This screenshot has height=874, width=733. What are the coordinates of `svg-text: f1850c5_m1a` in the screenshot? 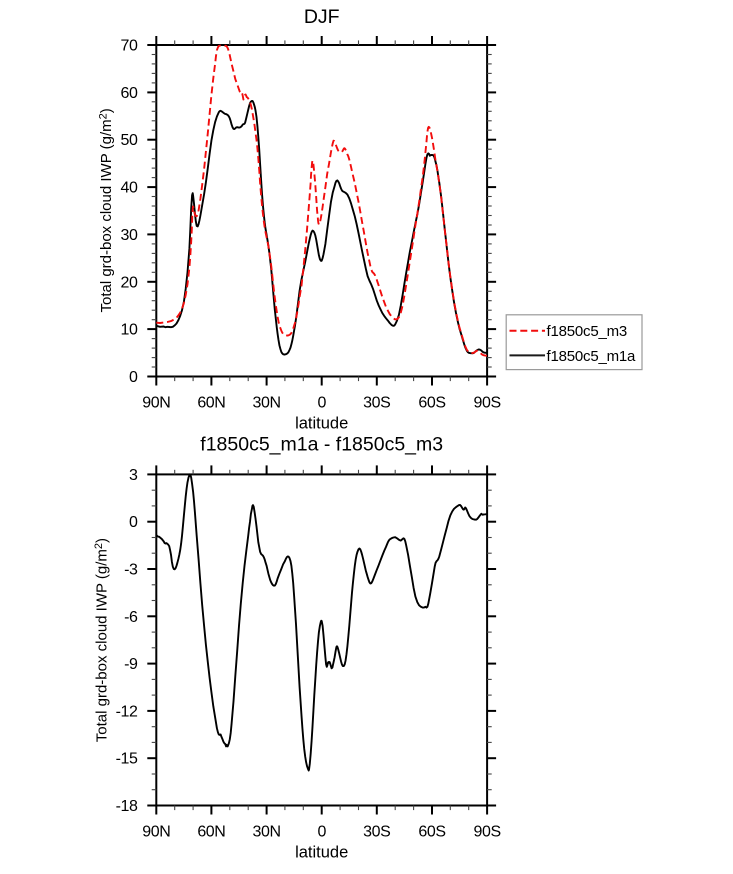 It's located at (592, 356).